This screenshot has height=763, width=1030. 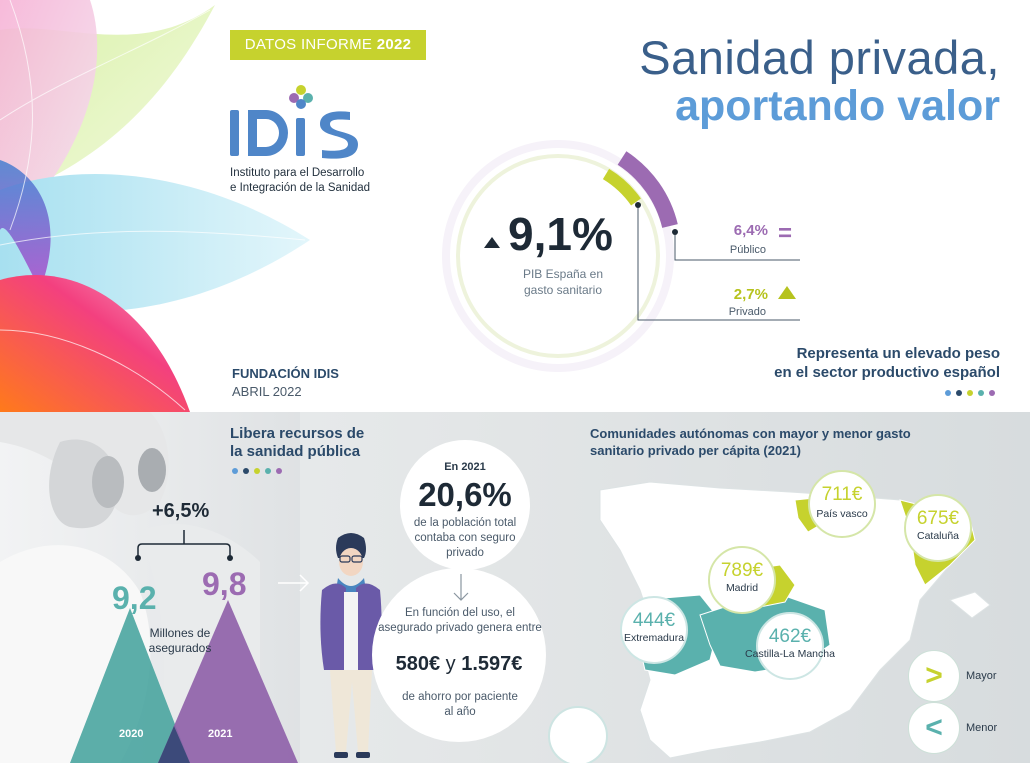 What do you see at coordinates (938, 518) in the screenshot?
I see `region-value: 675€` at bounding box center [938, 518].